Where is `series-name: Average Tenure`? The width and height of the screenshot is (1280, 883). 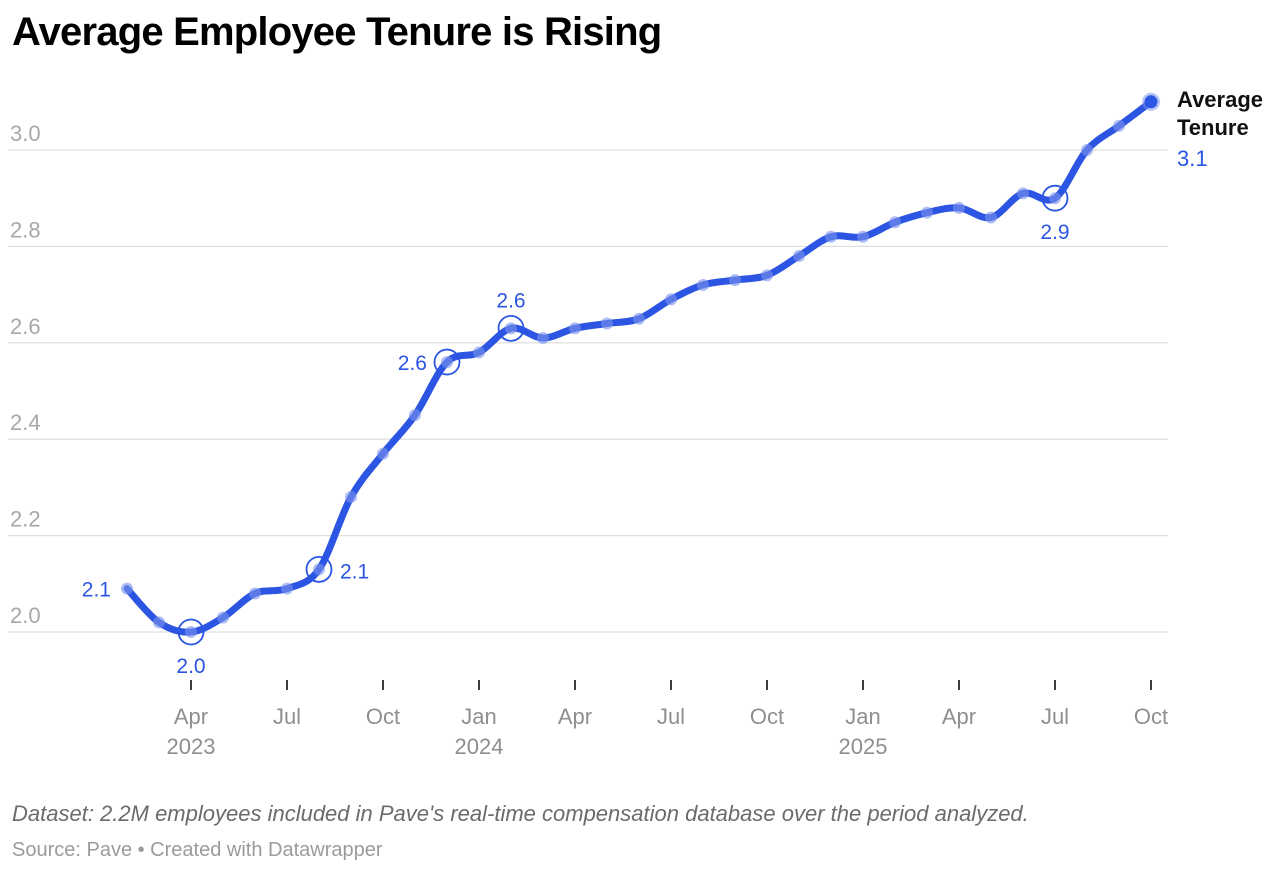 series-name: Average Tenure is located at coordinates (1227, 114).